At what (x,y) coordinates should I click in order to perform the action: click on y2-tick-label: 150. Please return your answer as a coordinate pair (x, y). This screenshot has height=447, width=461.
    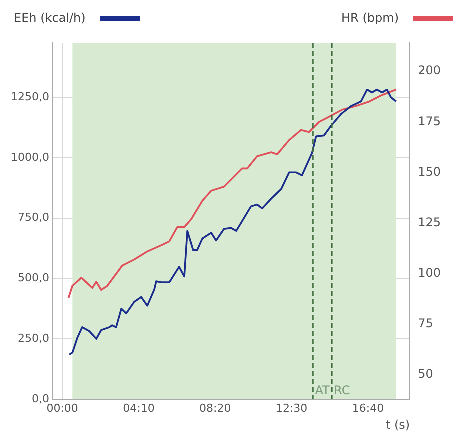
    Looking at the image, I should click on (429, 171).